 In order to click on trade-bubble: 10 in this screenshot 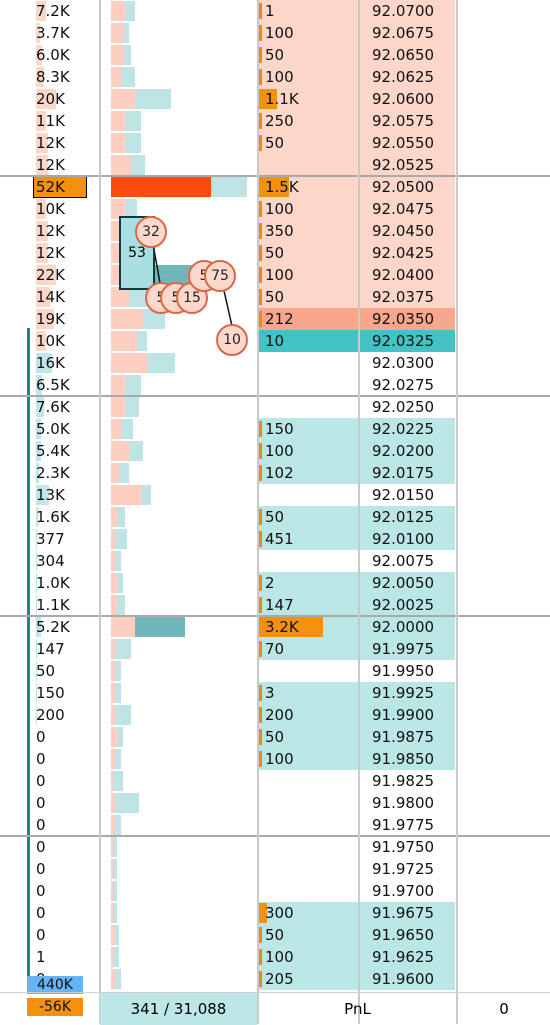, I will do `click(232, 340)`.